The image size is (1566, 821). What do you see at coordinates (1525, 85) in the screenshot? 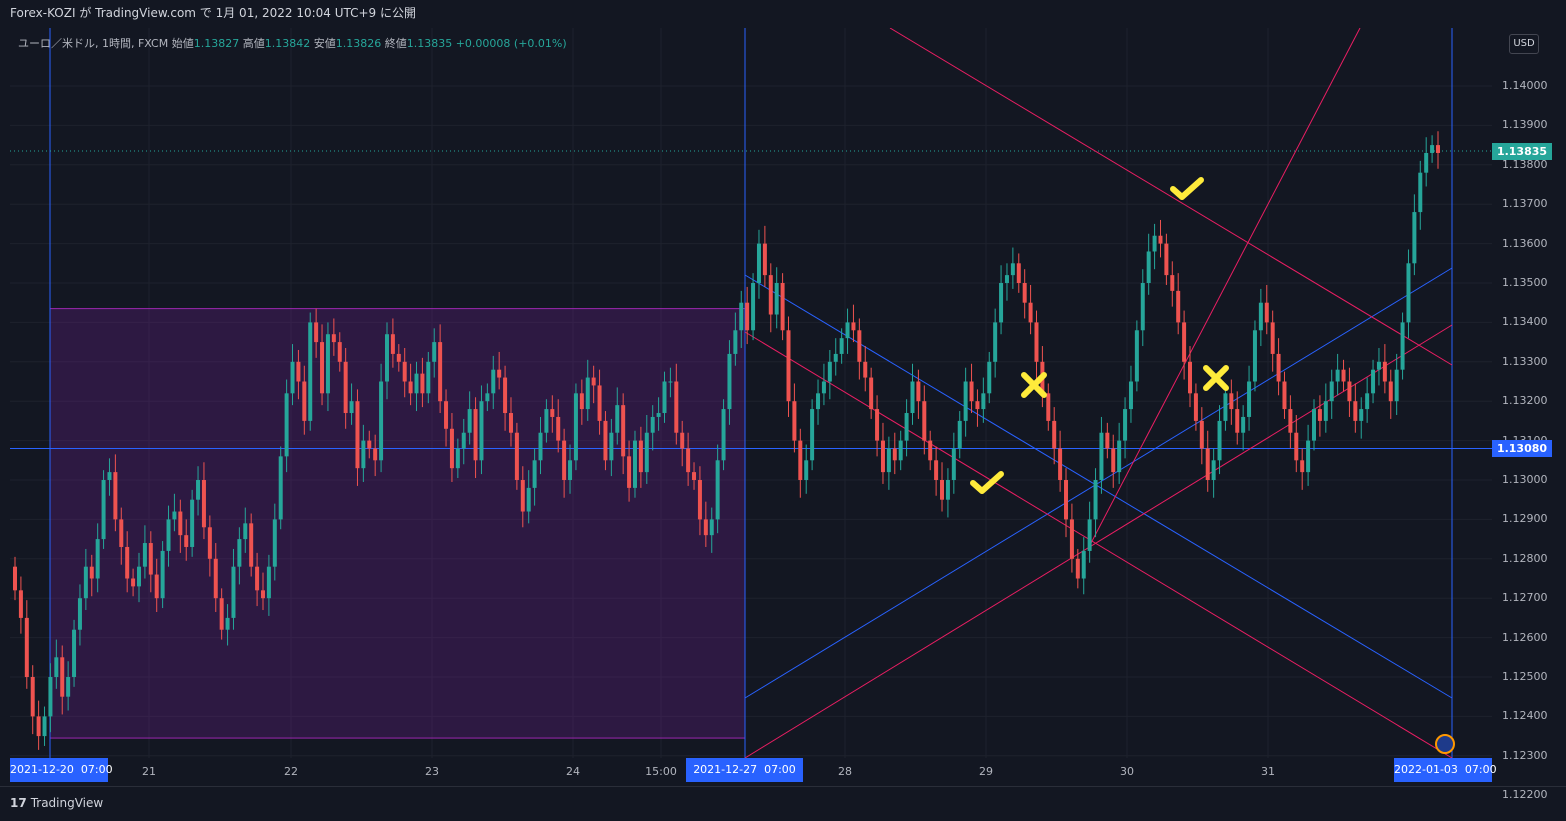
I see `price-tick-label: 1.14000` at bounding box center [1525, 85].